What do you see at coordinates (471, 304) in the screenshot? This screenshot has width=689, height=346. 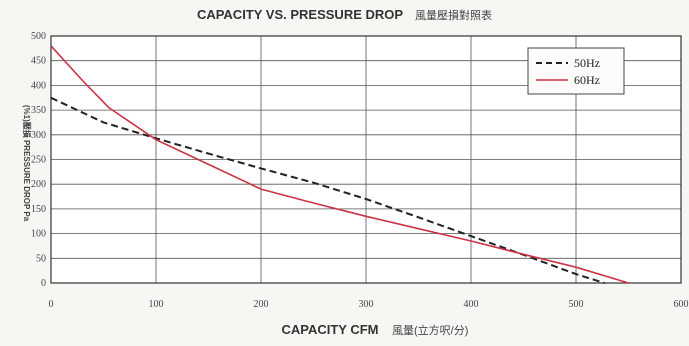 I see `x-tick-label: 400` at bounding box center [471, 304].